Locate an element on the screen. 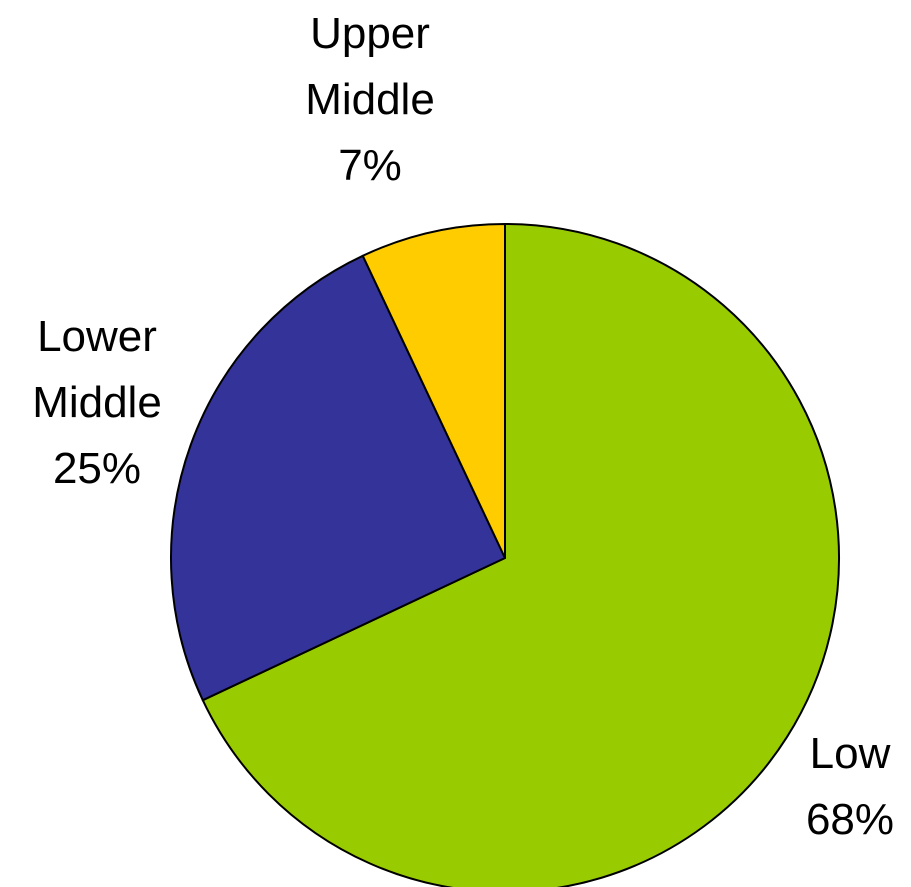 The image size is (911, 887). pie-label-low: Low 68% is located at coordinates (850, 786).